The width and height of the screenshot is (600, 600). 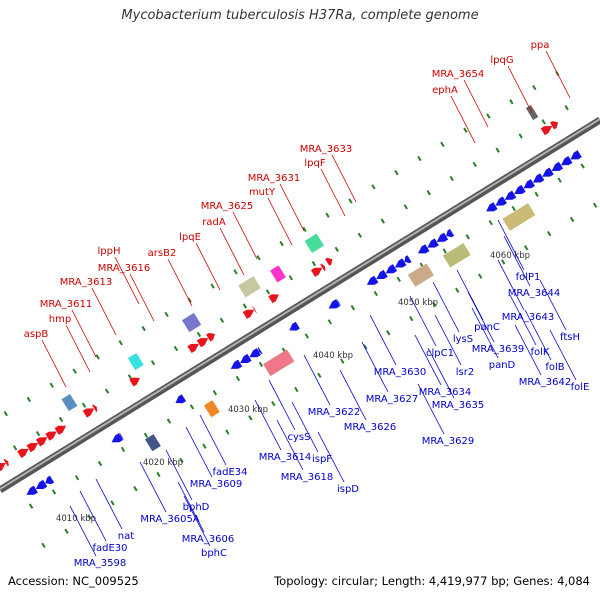 I want to click on forward-gene-label: lpqE, so click(x=190, y=237).